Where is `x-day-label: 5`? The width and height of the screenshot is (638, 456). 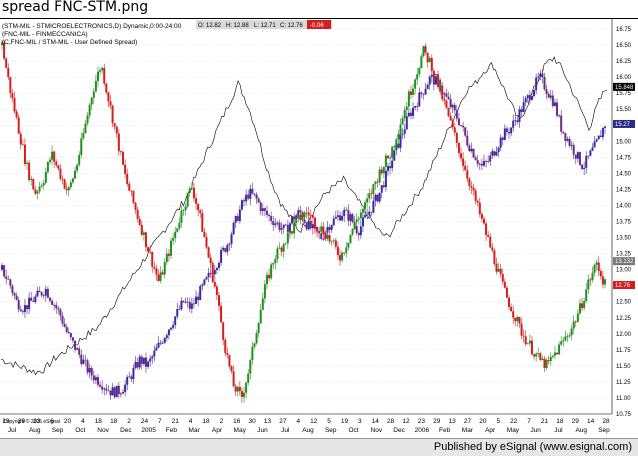 x-day-label: 5 is located at coordinates (329, 421).